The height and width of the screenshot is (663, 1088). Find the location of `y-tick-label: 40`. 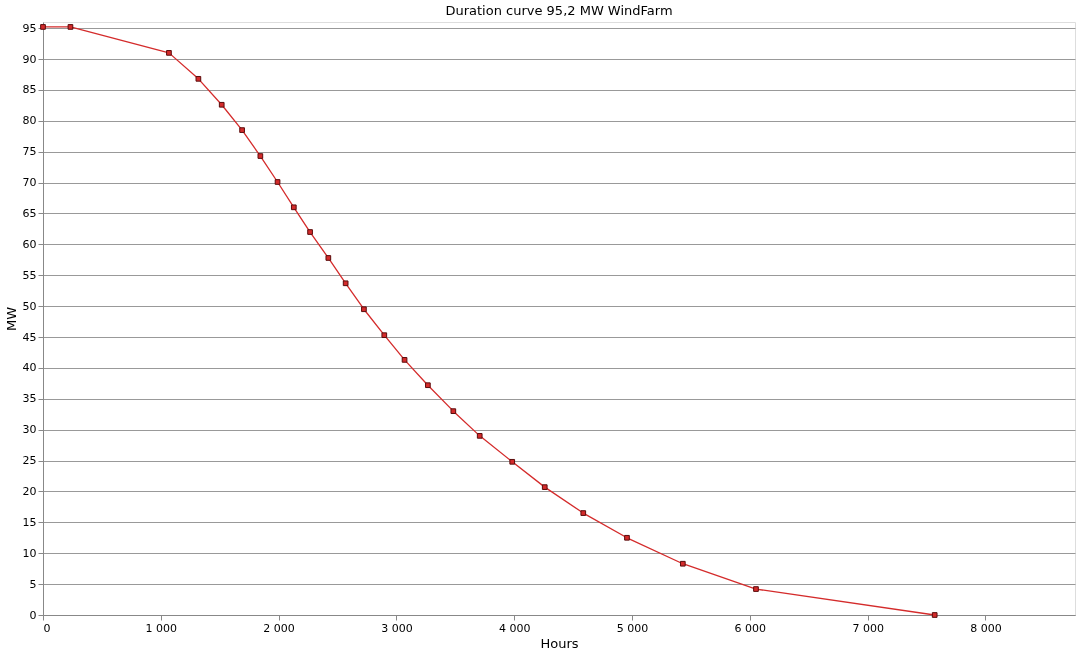

y-tick-label: 40 is located at coordinates (29, 368).